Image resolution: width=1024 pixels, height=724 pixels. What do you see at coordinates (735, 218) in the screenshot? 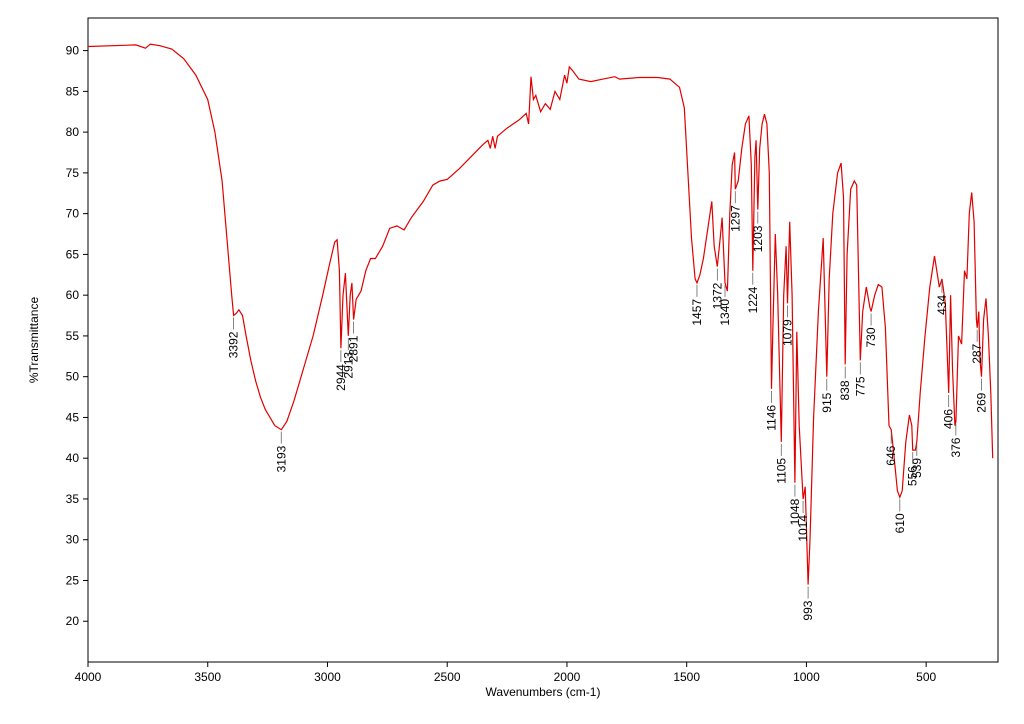
I see `peak-label: 1297` at bounding box center [735, 218].